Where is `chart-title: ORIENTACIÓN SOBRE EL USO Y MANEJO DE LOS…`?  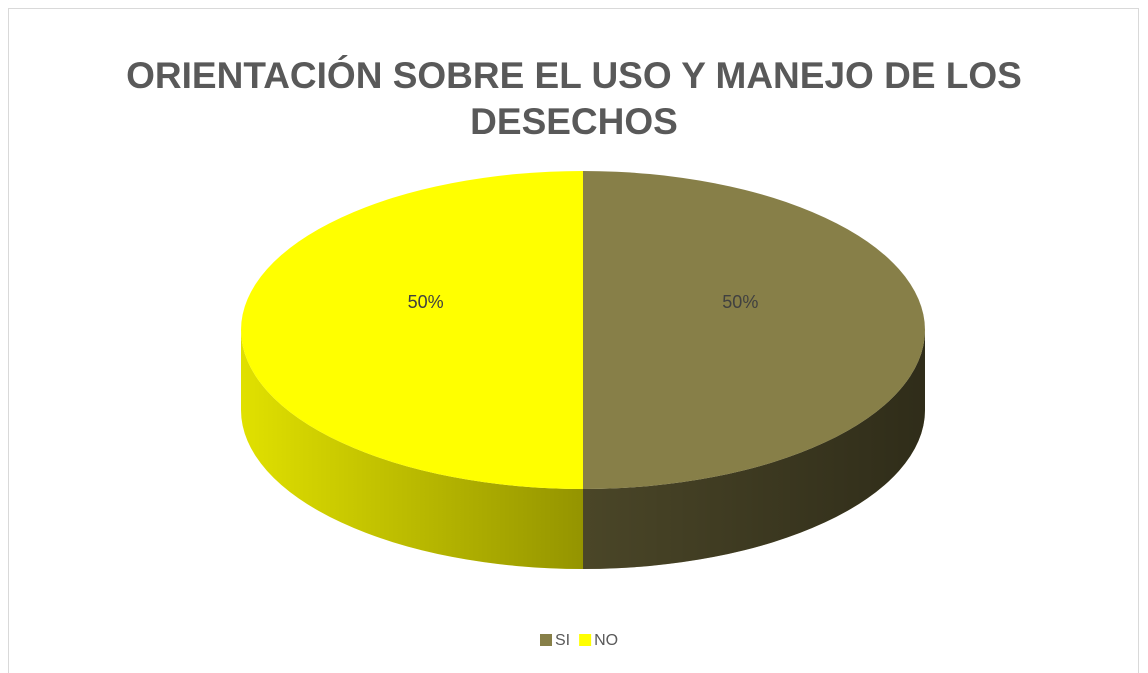 chart-title: ORIENTACIÓN SOBRE EL USO Y MANEJO DE LOS… is located at coordinates (574, 98).